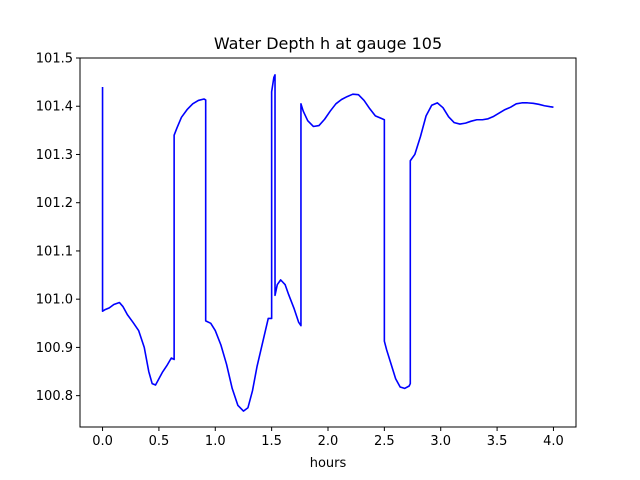 The image size is (640, 480). I want to click on x-tick-label: 2.0, so click(328, 441).